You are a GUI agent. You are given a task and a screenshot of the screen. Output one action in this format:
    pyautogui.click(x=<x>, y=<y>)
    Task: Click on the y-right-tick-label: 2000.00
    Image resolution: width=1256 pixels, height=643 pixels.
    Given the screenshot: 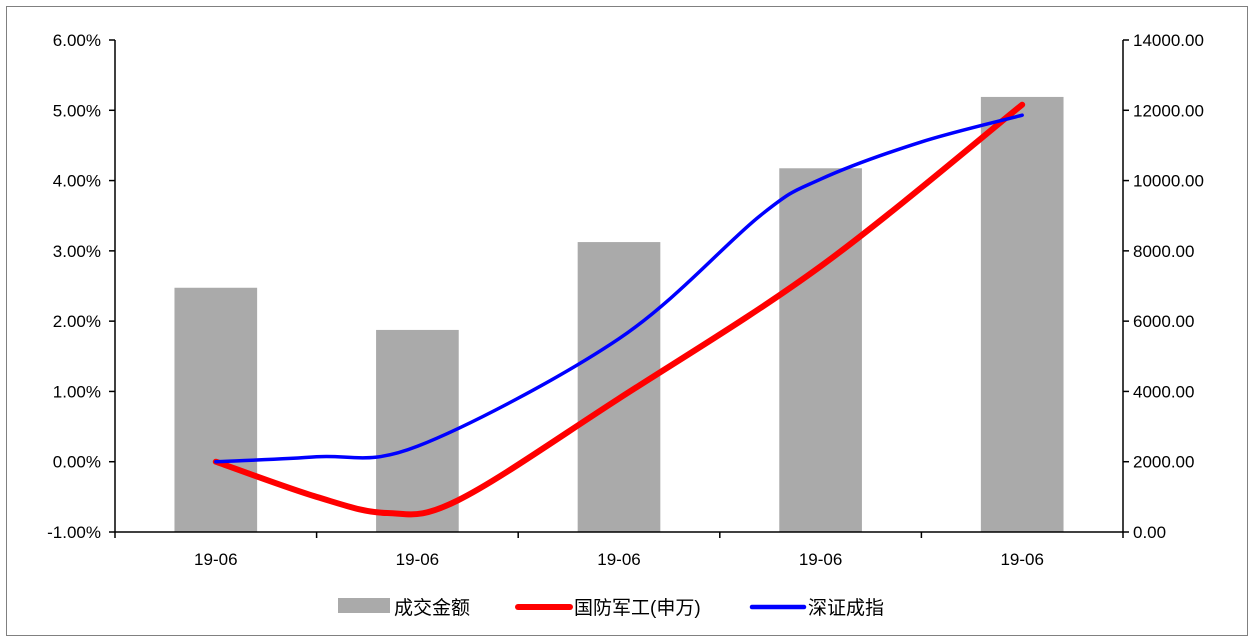 What is the action you would take?
    pyautogui.click(x=1163, y=462)
    